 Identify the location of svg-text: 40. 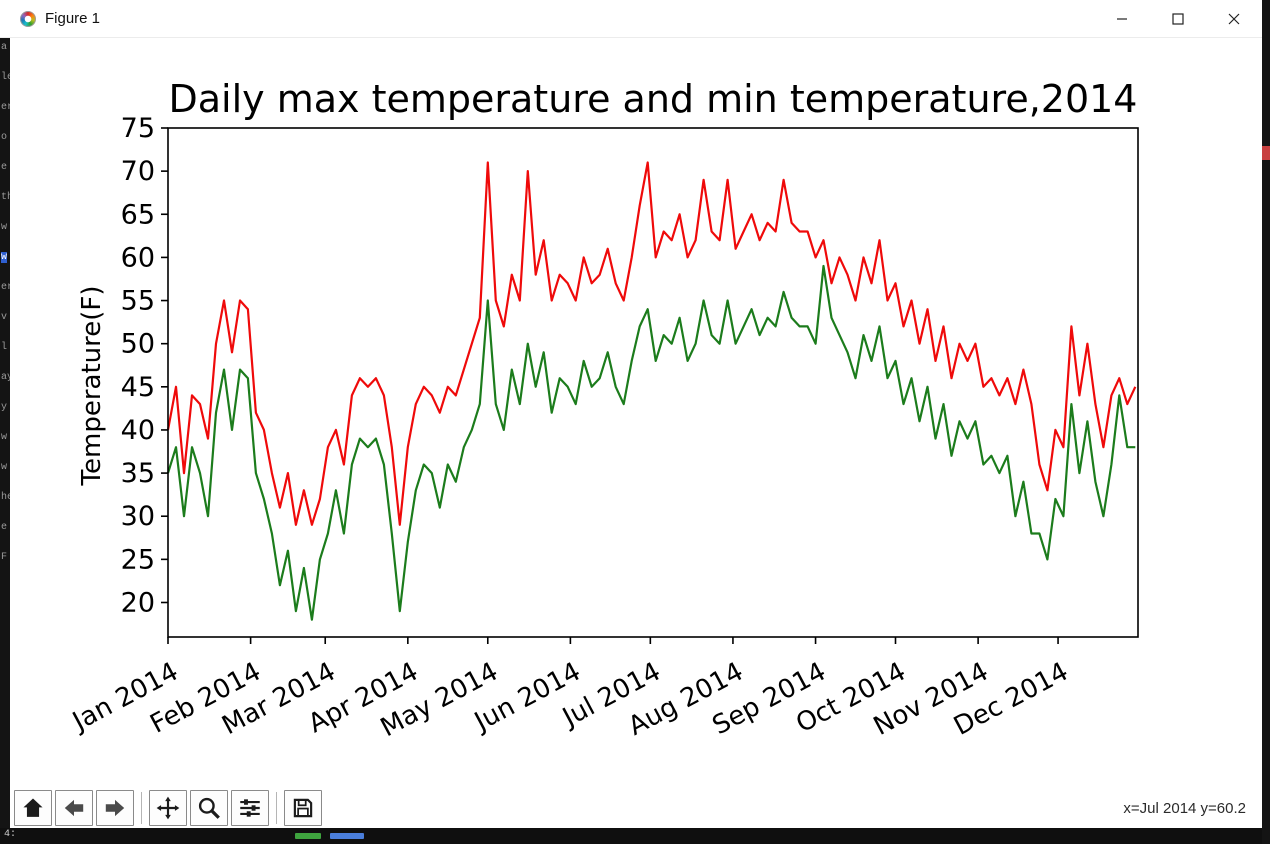
(138, 430).